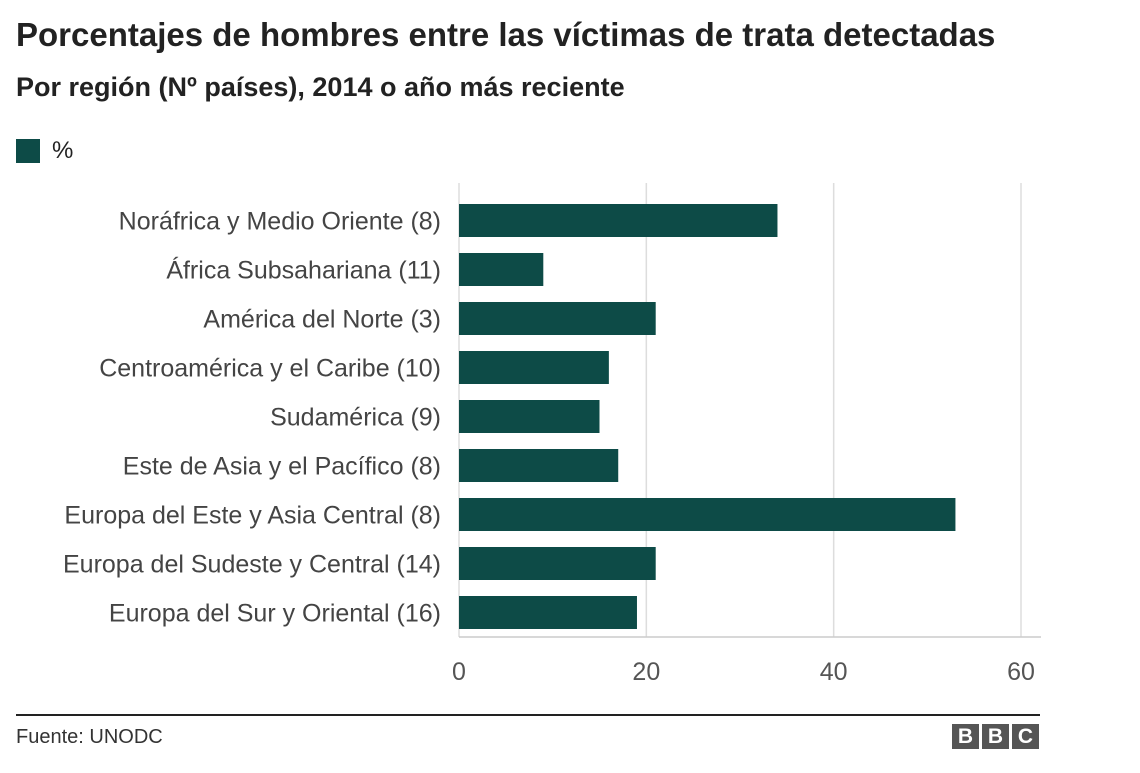 This screenshot has width=1140, height=773. Describe the element at coordinates (63, 150) in the screenshot. I see `legend-label: %` at that location.